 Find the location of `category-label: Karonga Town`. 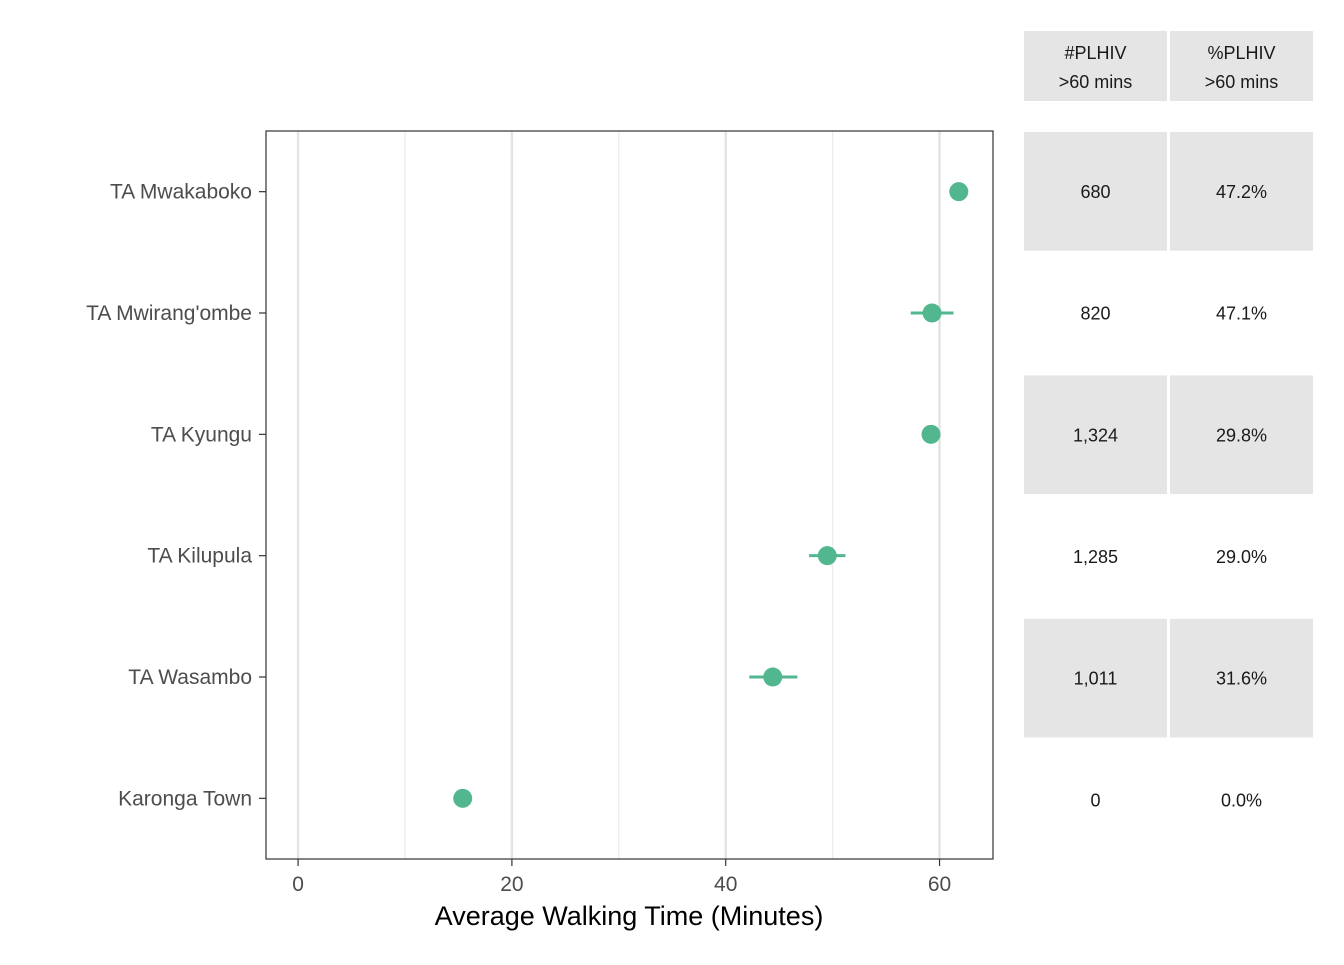

category-label: Karonga Town is located at coordinates (185, 798).